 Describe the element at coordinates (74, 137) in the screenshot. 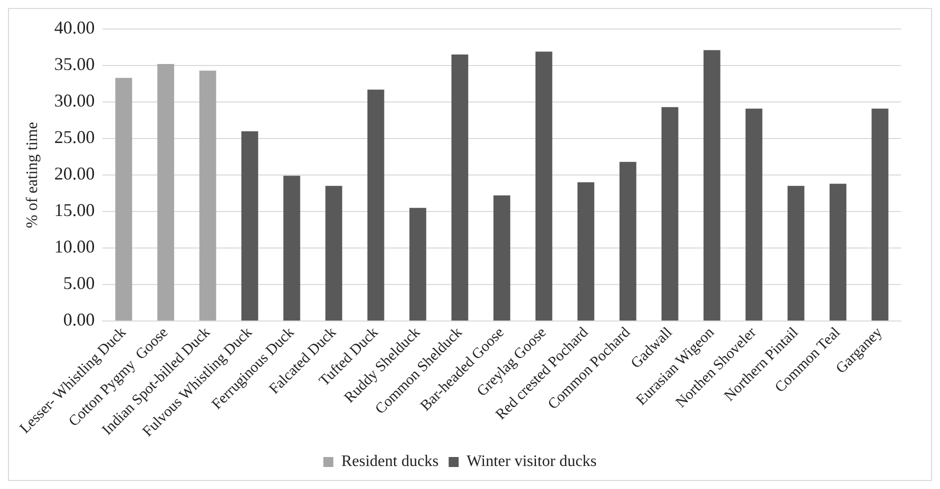

I see `y-tick-label: 25.00` at that location.